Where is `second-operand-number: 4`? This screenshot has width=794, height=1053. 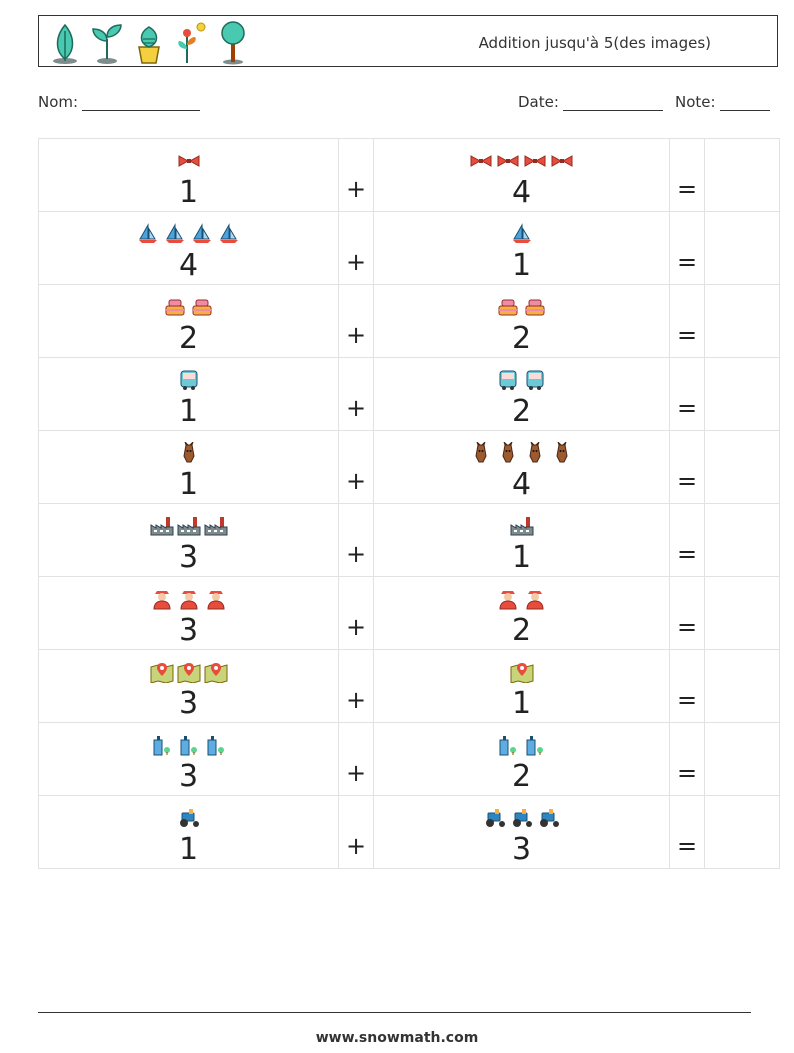
second-operand-number: 4 is located at coordinates (521, 484).